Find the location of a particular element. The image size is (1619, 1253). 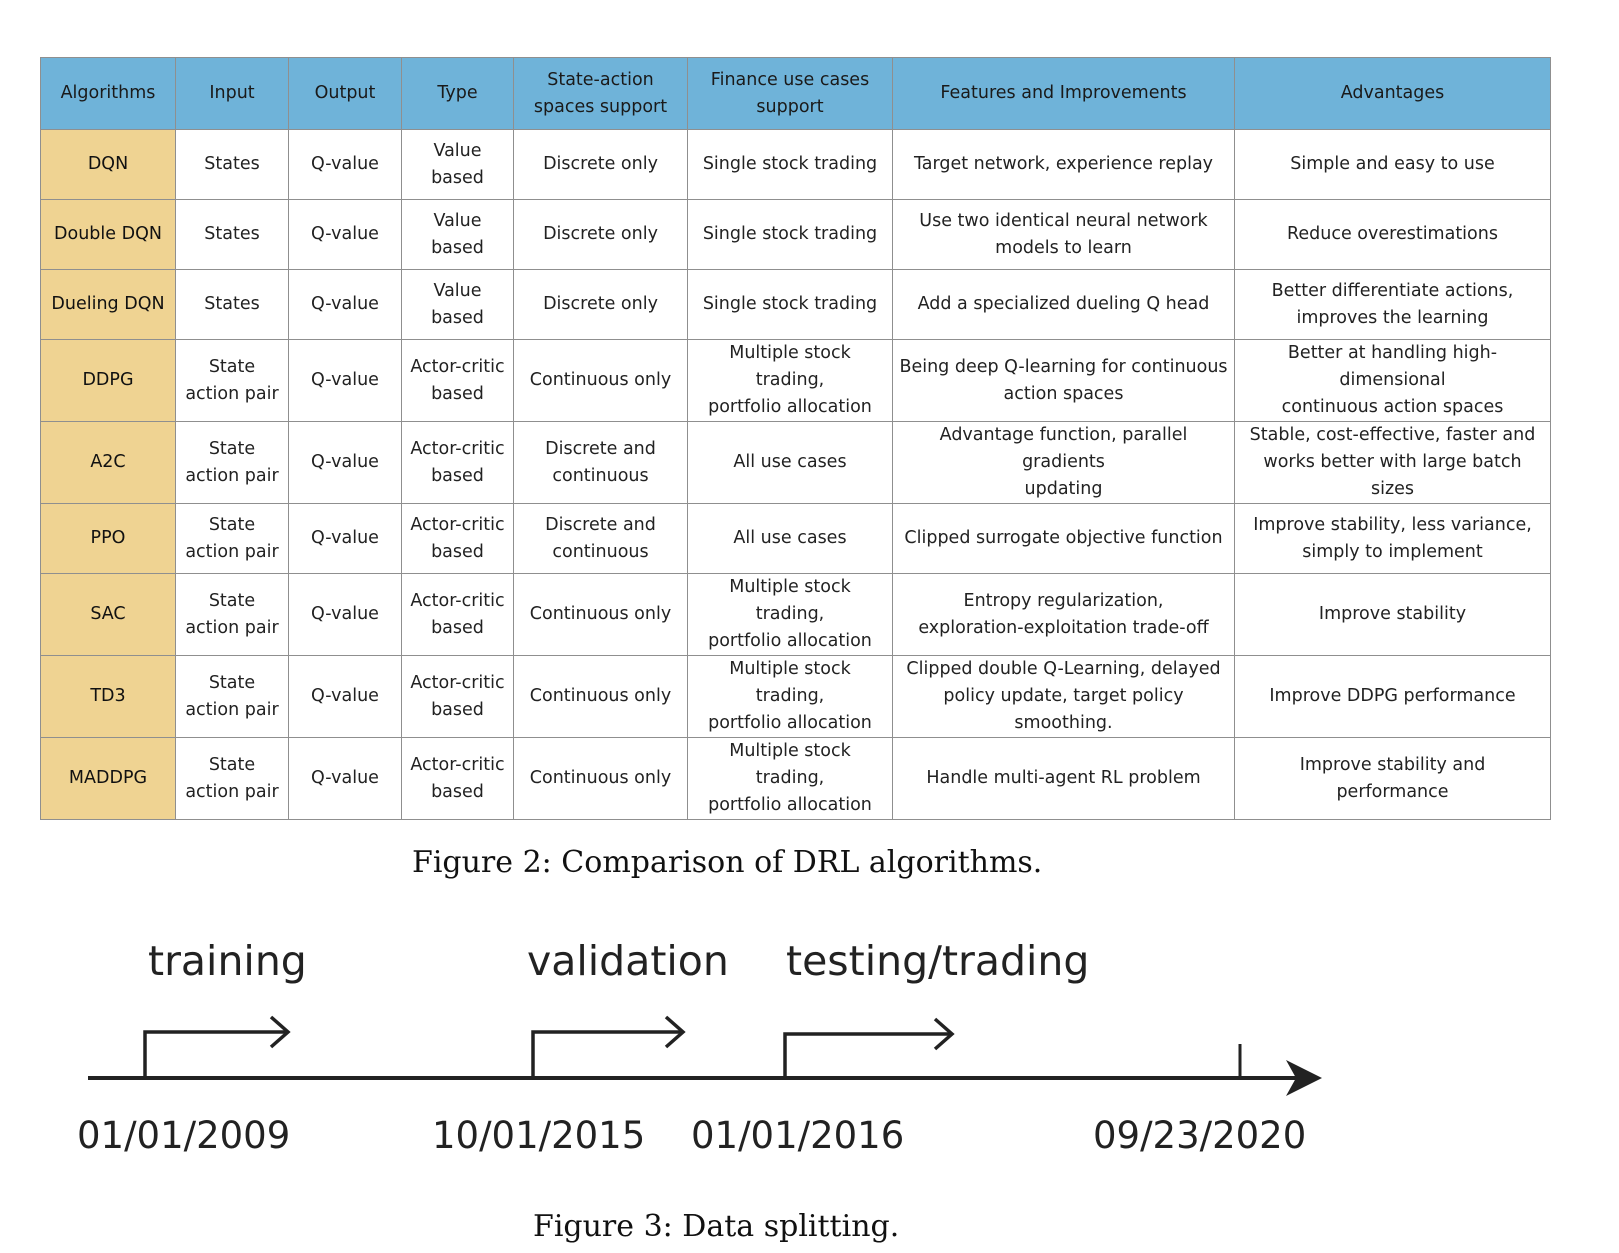

cell-text: Handle multi-agent RL problem is located at coordinates (1063, 778).